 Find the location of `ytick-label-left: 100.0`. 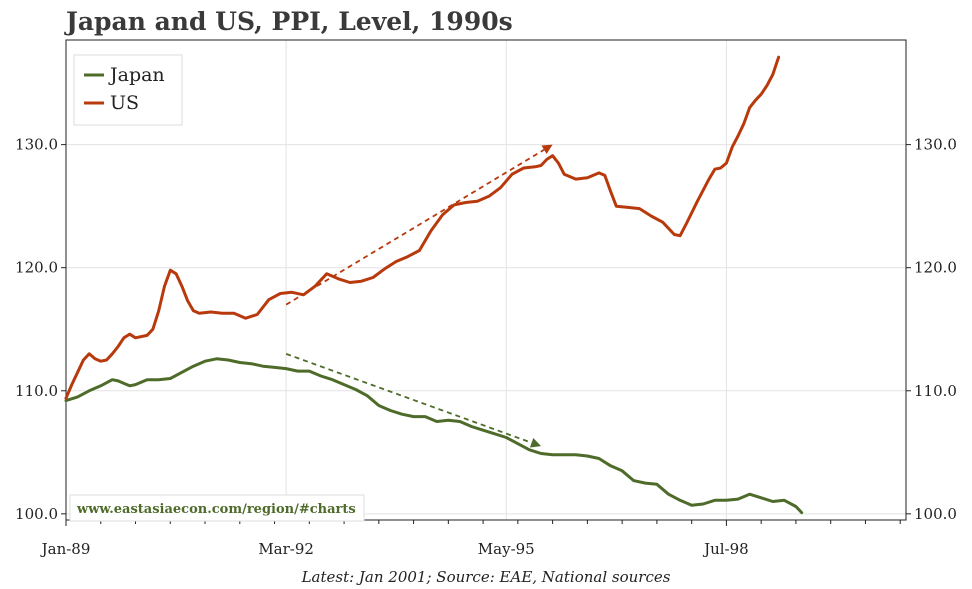

ytick-label-left: 100.0 is located at coordinates (36, 514).